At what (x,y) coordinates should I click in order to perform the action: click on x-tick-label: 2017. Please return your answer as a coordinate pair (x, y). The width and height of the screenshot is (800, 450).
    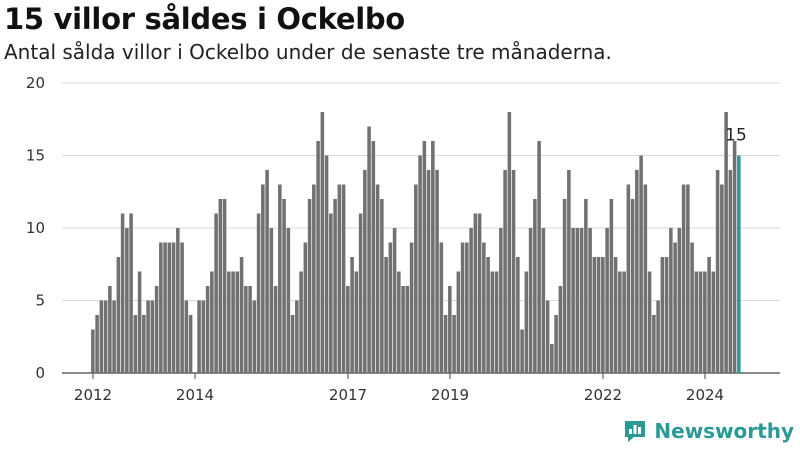
    Looking at the image, I should click on (348, 395).